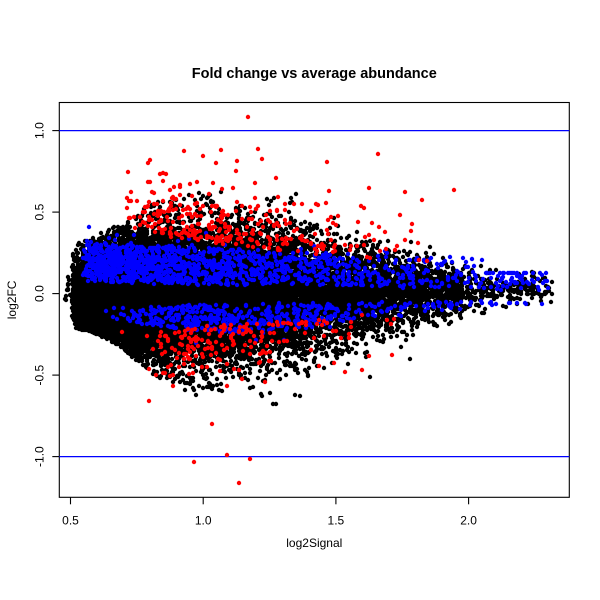 This screenshot has height=600, width=600. I want to click on svg-text: 0.0, so click(40, 293).